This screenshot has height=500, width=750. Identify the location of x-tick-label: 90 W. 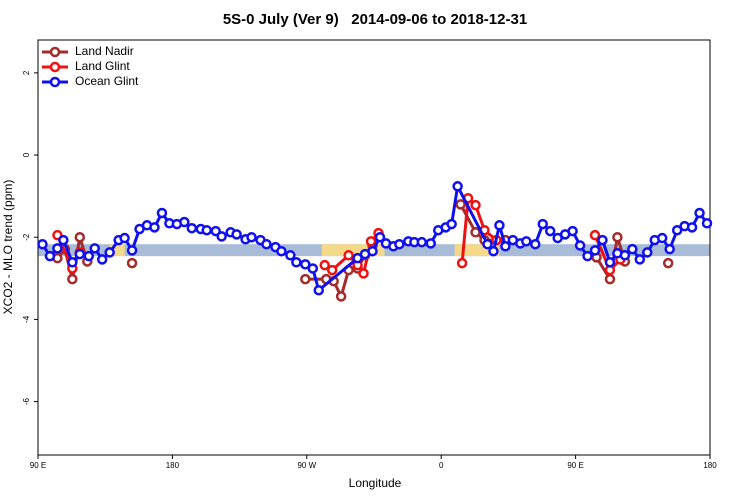
(306, 465).